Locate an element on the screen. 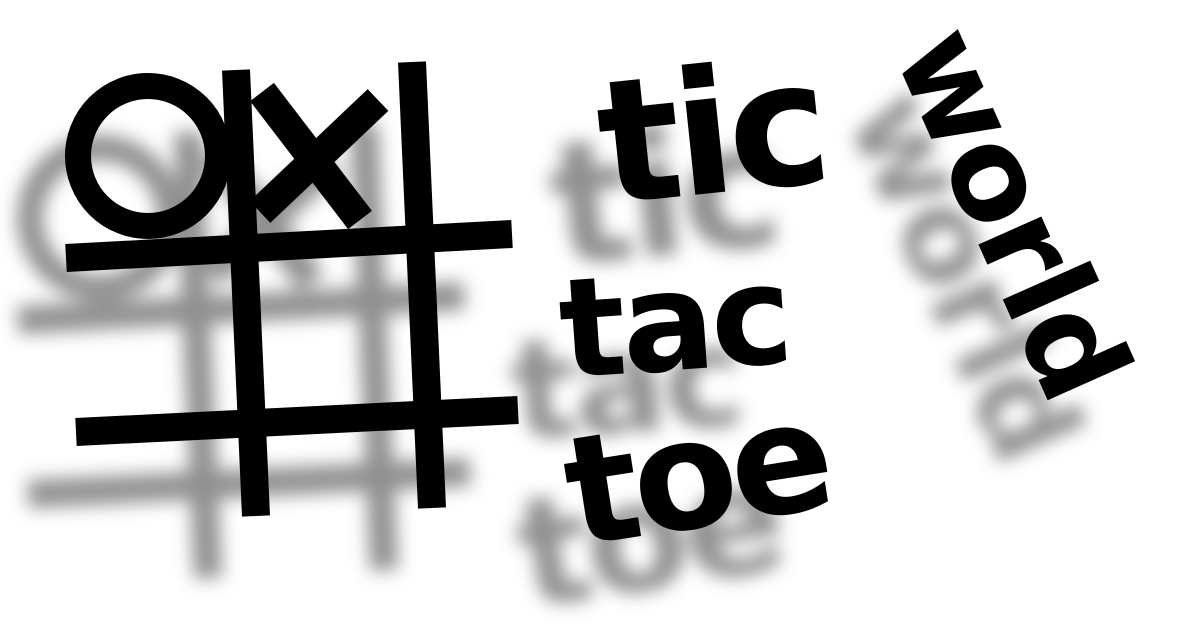 This screenshot has width=1200, height=630. logo-word-toe: toe is located at coordinates (696, 474).